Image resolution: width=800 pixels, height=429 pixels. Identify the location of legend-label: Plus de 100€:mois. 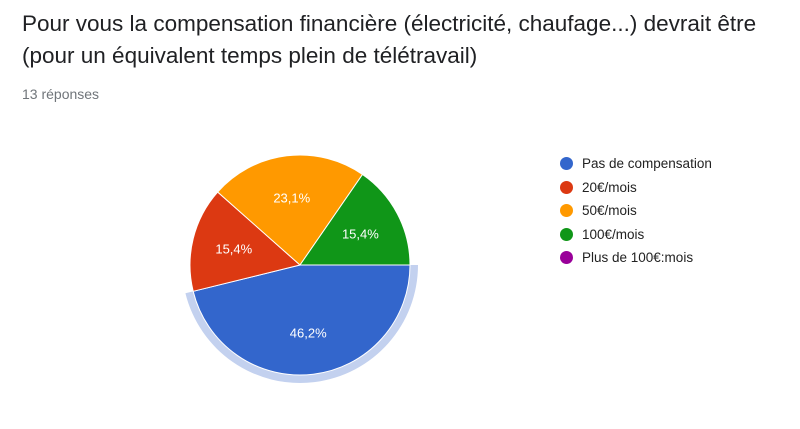
(638, 258).